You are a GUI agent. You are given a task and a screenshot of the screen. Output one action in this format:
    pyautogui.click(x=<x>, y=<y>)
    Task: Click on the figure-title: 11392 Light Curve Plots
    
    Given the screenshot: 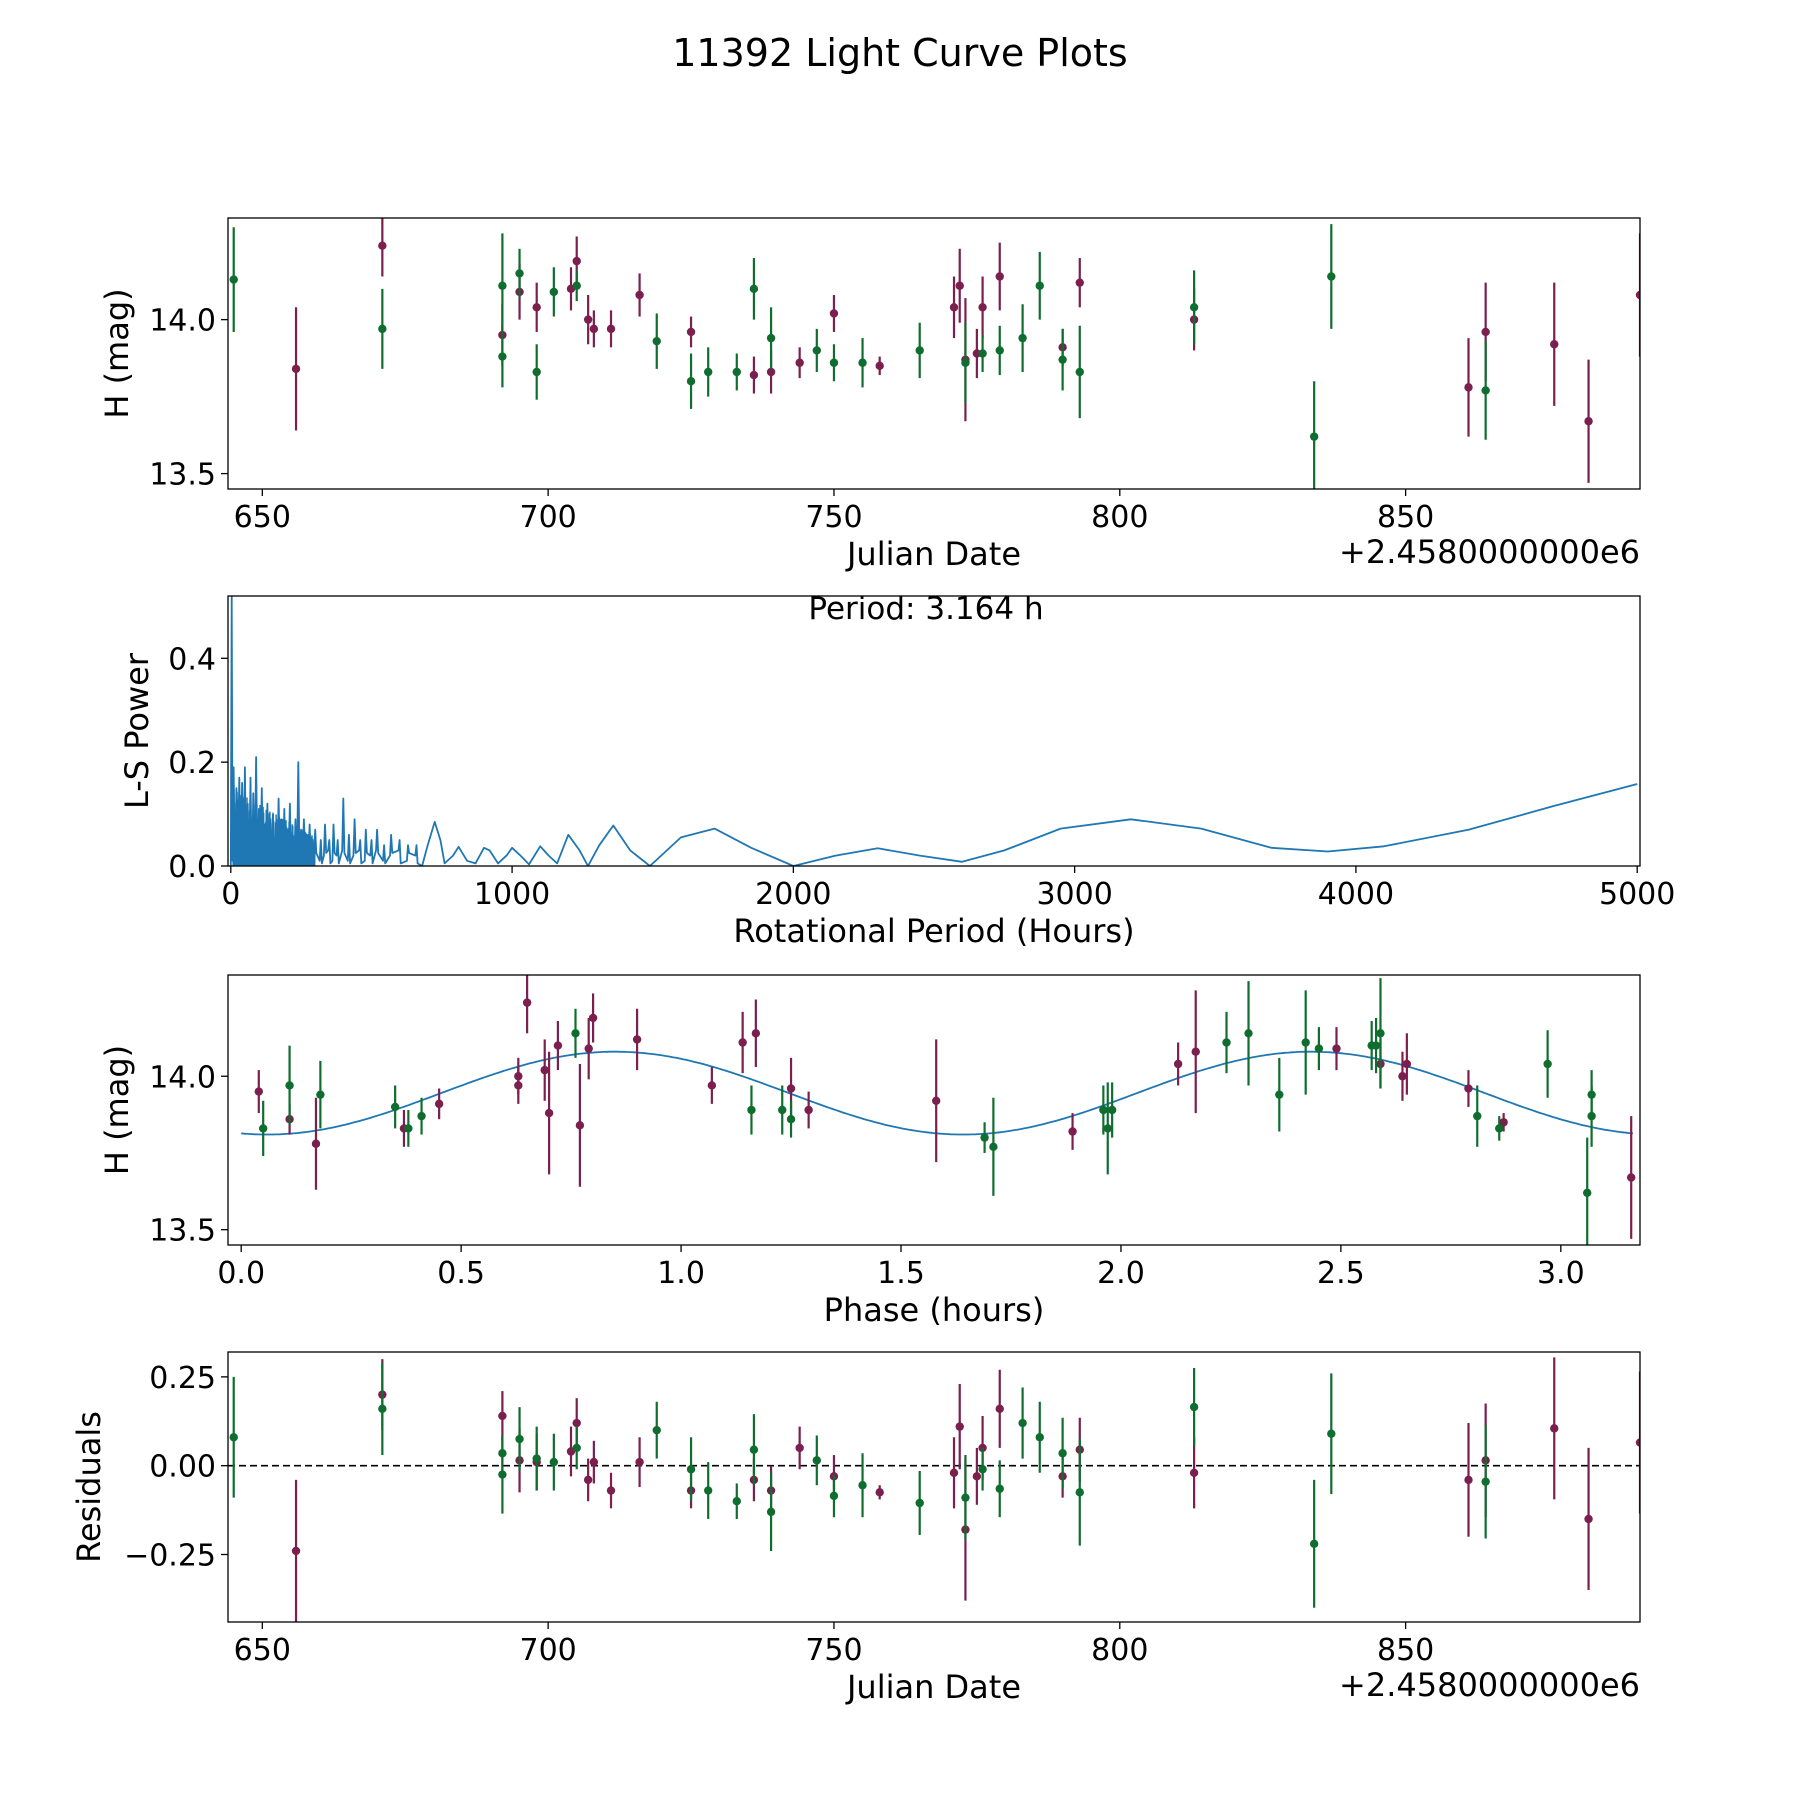 What is the action you would take?
    pyautogui.click(x=899, y=53)
    